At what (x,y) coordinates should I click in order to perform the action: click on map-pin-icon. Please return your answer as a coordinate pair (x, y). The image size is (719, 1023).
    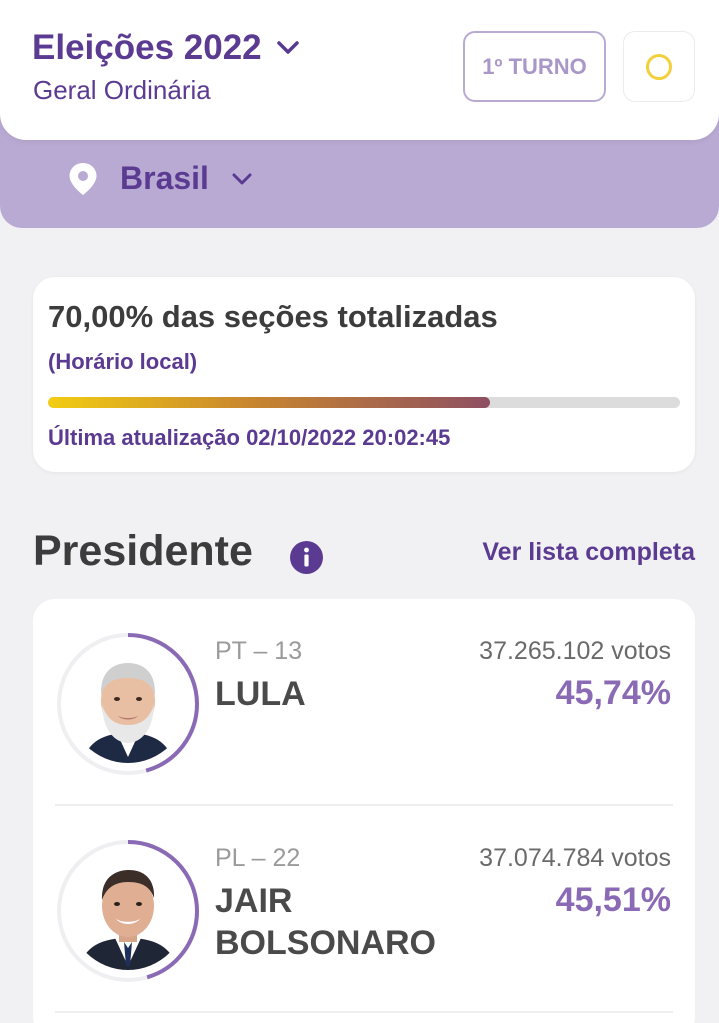
    Looking at the image, I should click on (83, 178).